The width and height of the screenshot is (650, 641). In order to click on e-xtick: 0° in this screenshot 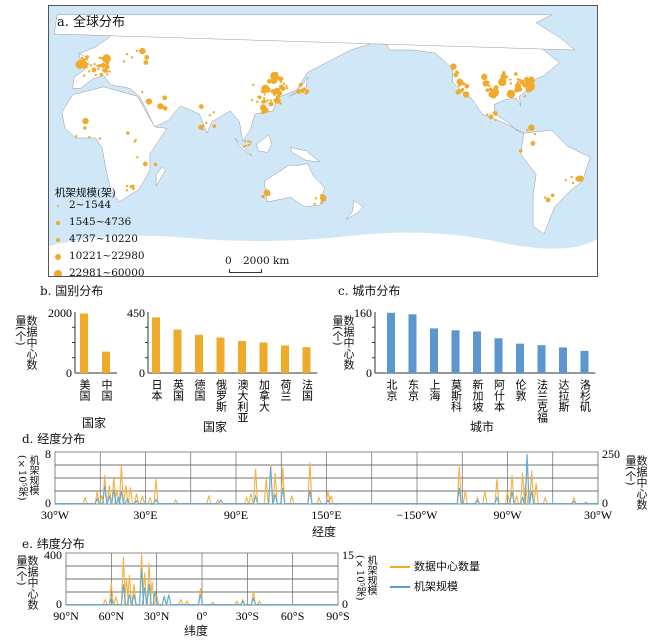, I will do `click(202, 616)`.